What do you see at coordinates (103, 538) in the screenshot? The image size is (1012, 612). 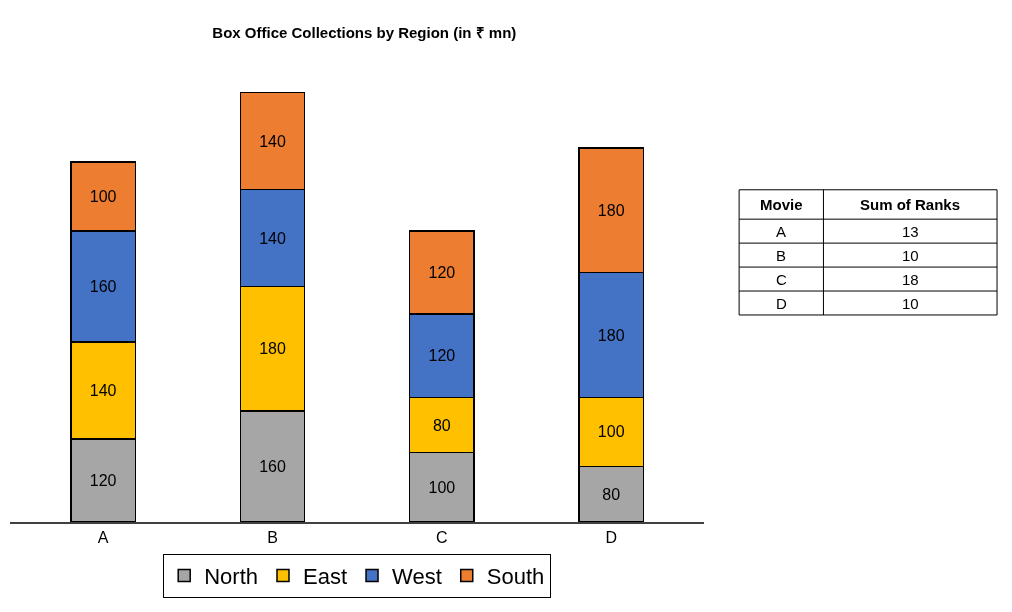 I see `x-tick-label: A` at bounding box center [103, 538].